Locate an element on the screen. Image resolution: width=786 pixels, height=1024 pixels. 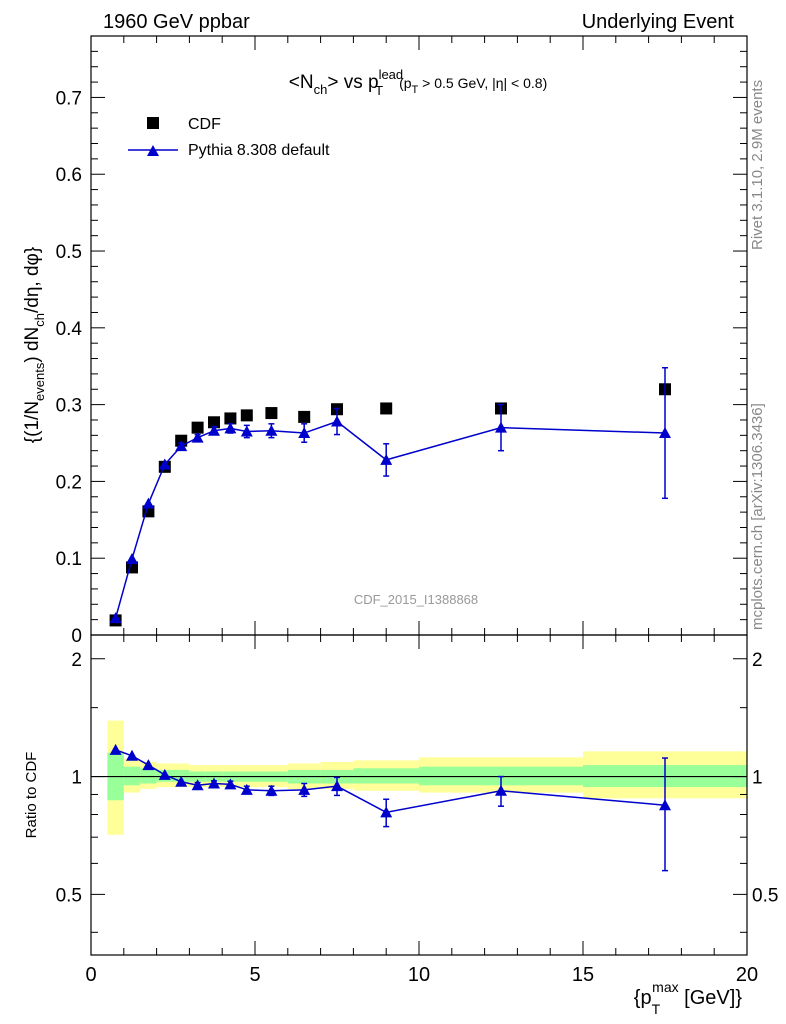
legend-cdf-marker is located at coordinates (153, 123).